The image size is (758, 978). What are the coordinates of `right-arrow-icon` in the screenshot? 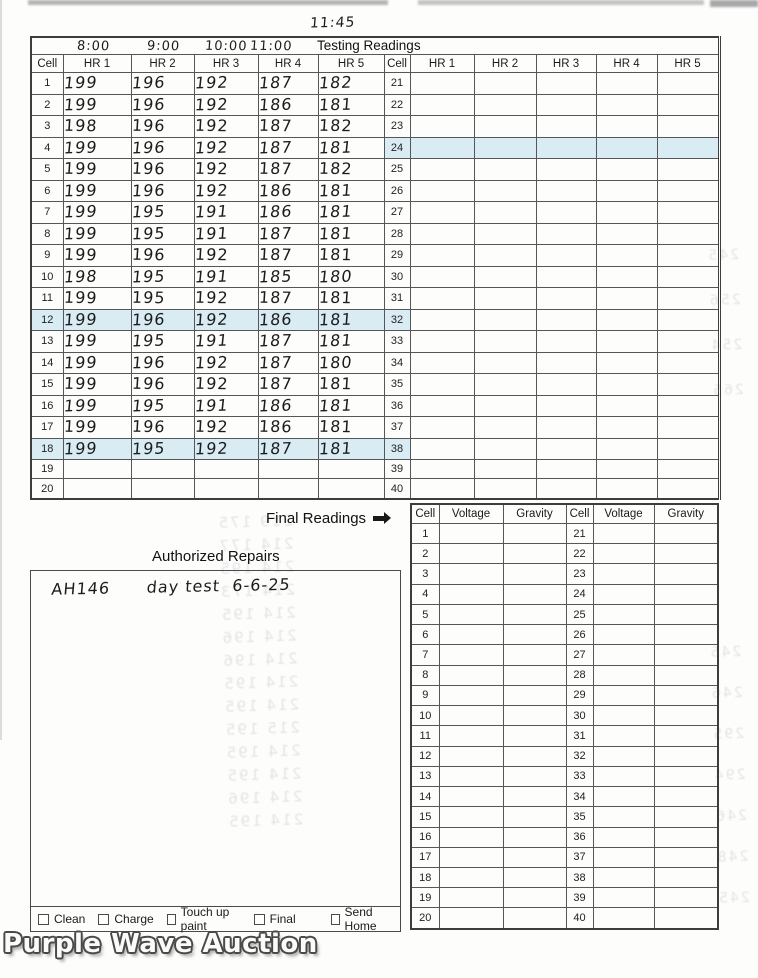 It's located at (382, 518).